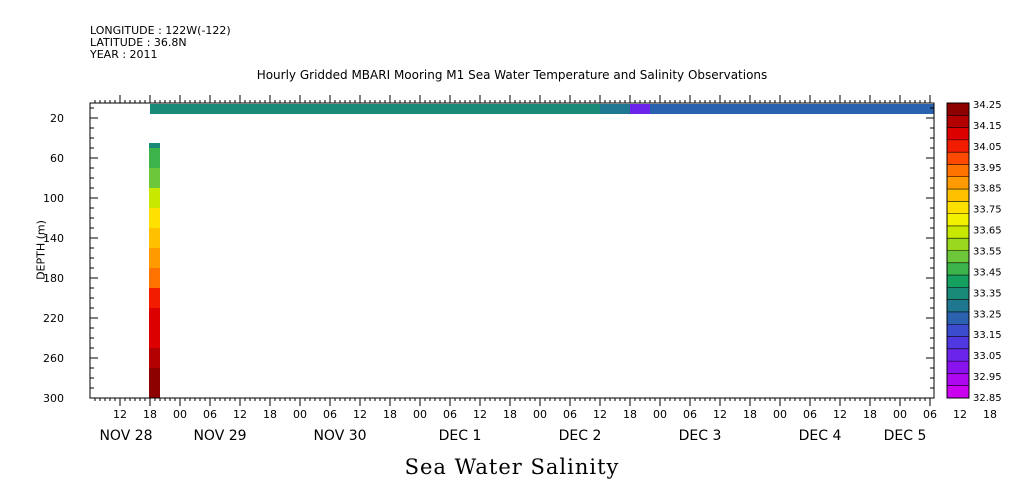 This screenshot has height=504, width=1009. I want to click on colorbar-label: 33.45, so click(987, 272).